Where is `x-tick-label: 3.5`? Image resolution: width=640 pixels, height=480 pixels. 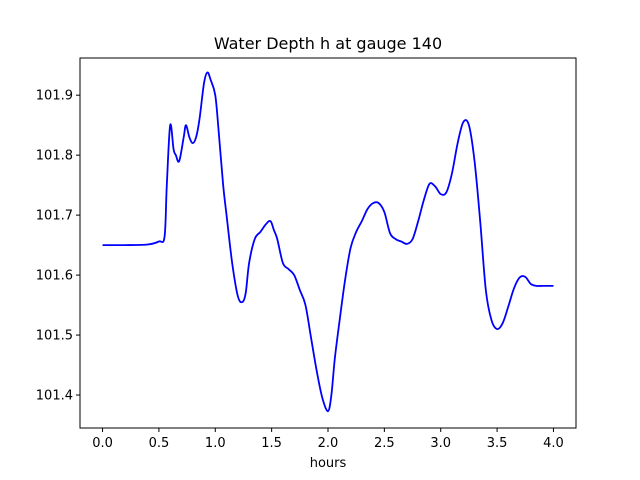 x-tick-label: 3.5 is located at coordinates (497, 443).